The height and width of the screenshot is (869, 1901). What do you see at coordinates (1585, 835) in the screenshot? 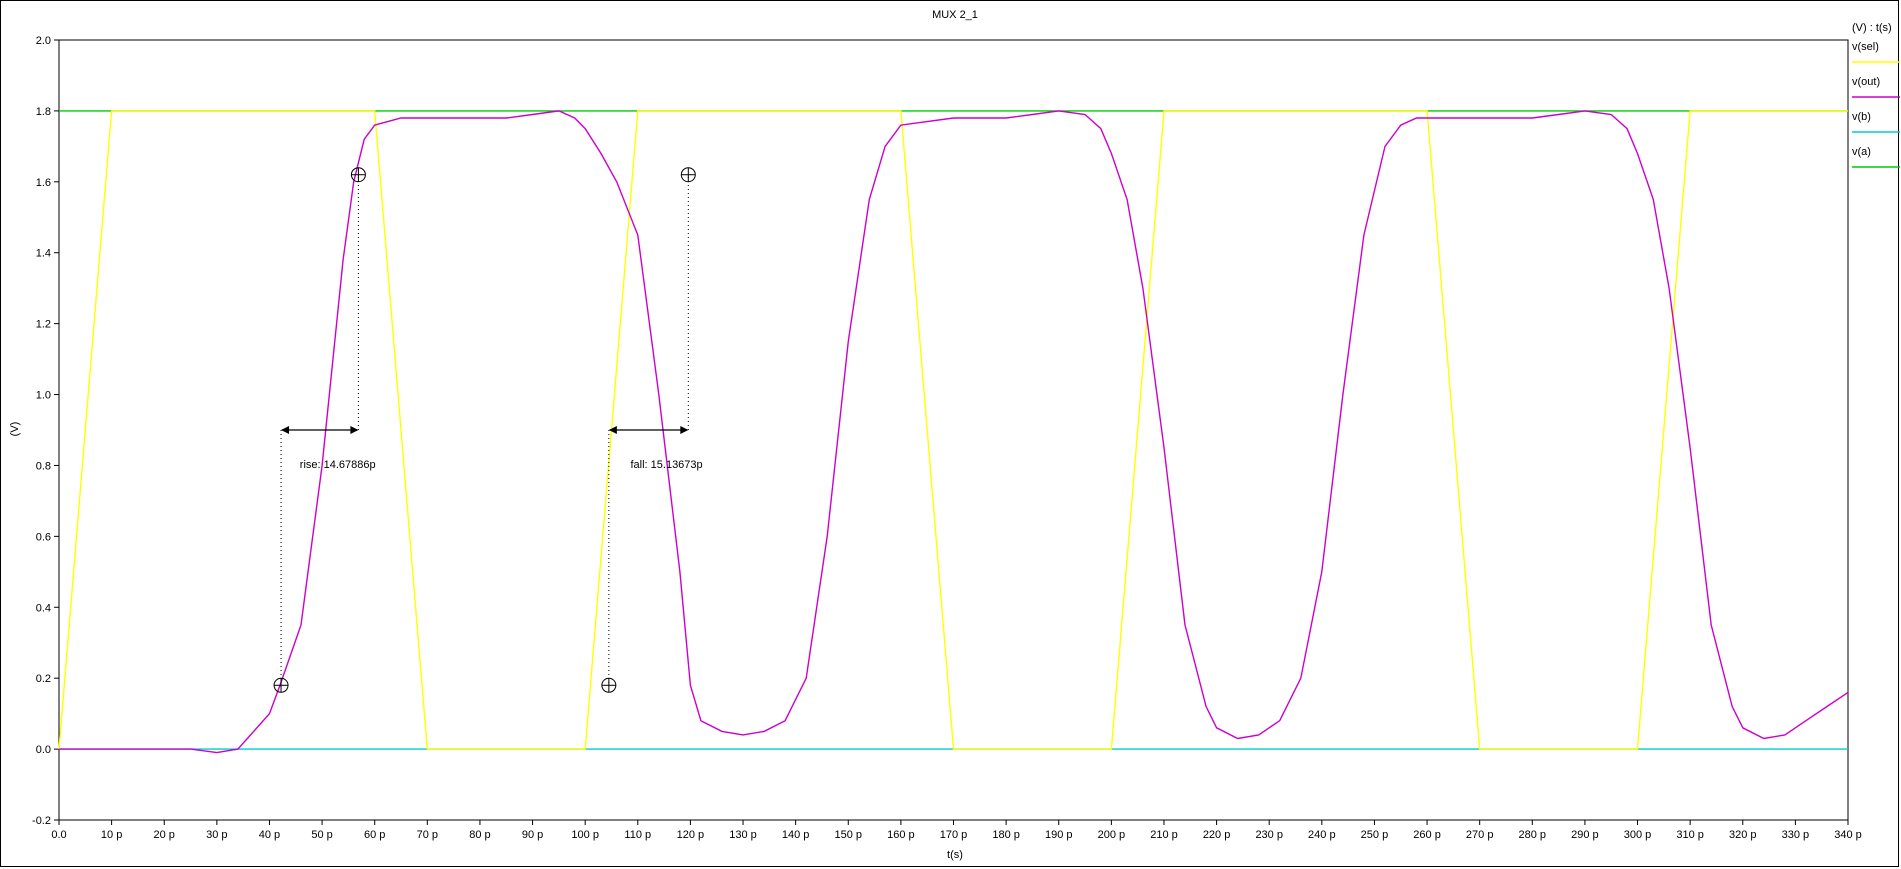
I see `x-tick-label: 290 p` at bounding box center [1585, 835].